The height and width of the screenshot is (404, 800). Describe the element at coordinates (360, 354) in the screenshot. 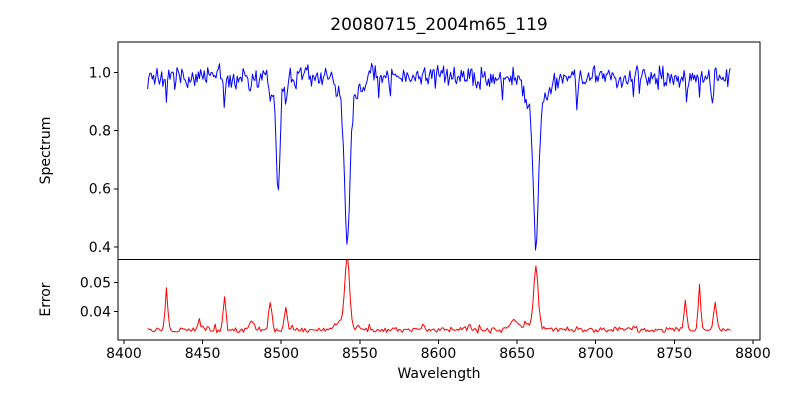

I see `x-tick-label: 8550` at that location.